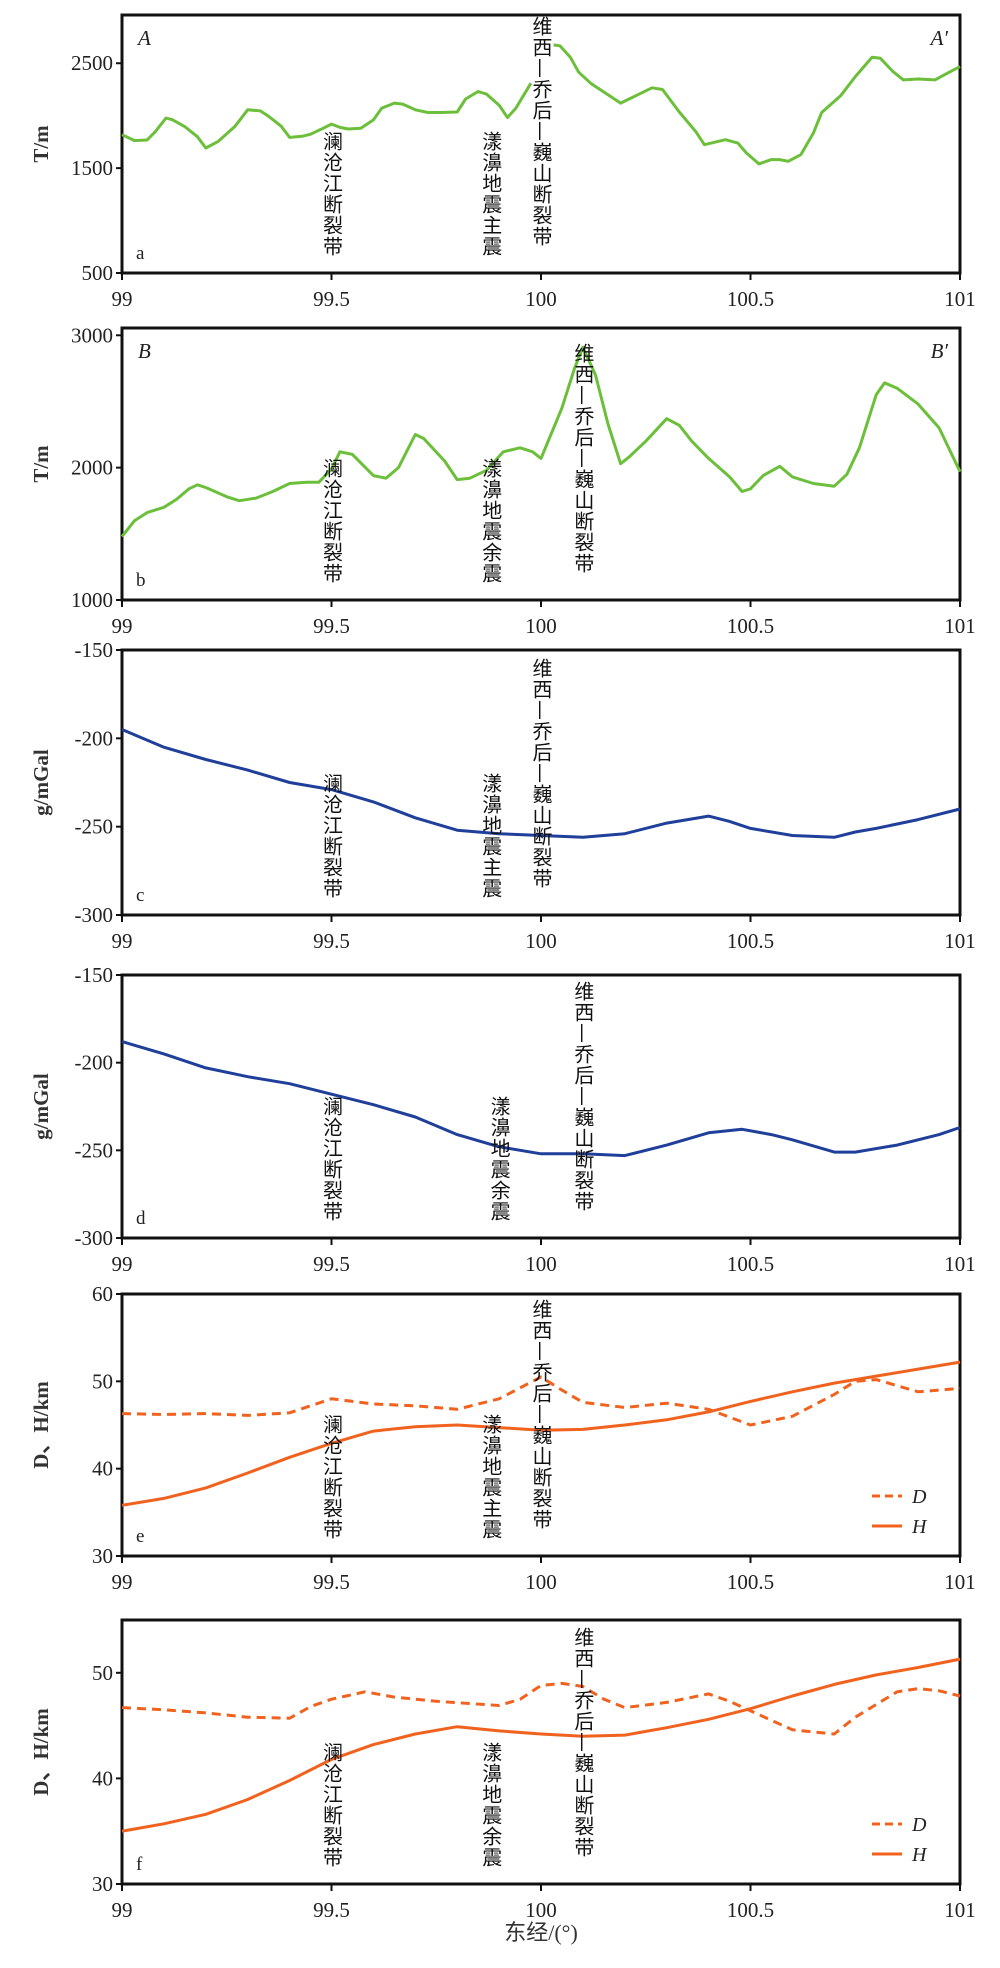  What do you see at coordinates (41, 144) in the screenshot?
I see `y-axis-label: T/m` at bounding box center [41, 144].